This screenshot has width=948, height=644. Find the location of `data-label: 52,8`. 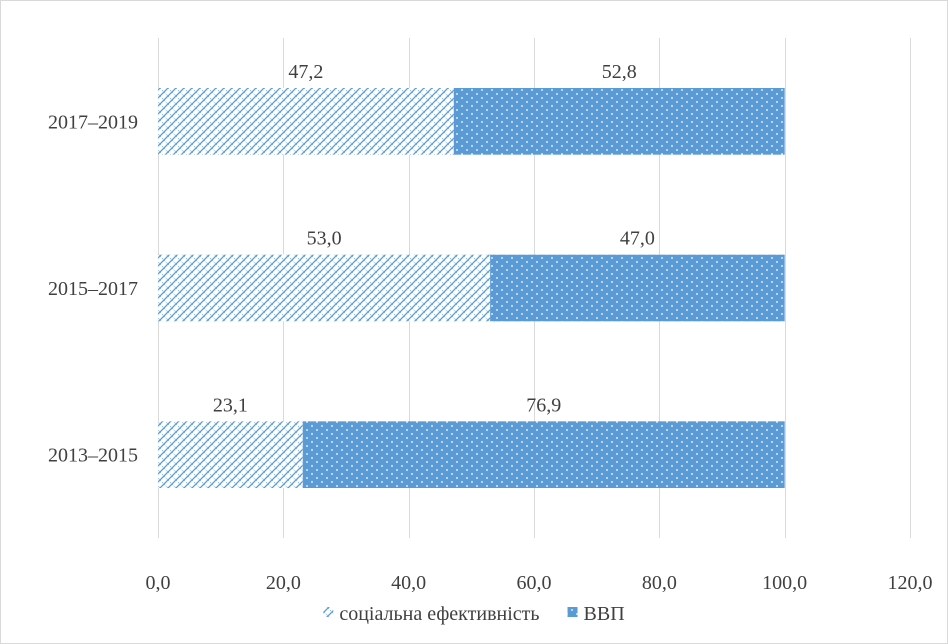

data-label: 52,8 is located at coordinates (619, 72).